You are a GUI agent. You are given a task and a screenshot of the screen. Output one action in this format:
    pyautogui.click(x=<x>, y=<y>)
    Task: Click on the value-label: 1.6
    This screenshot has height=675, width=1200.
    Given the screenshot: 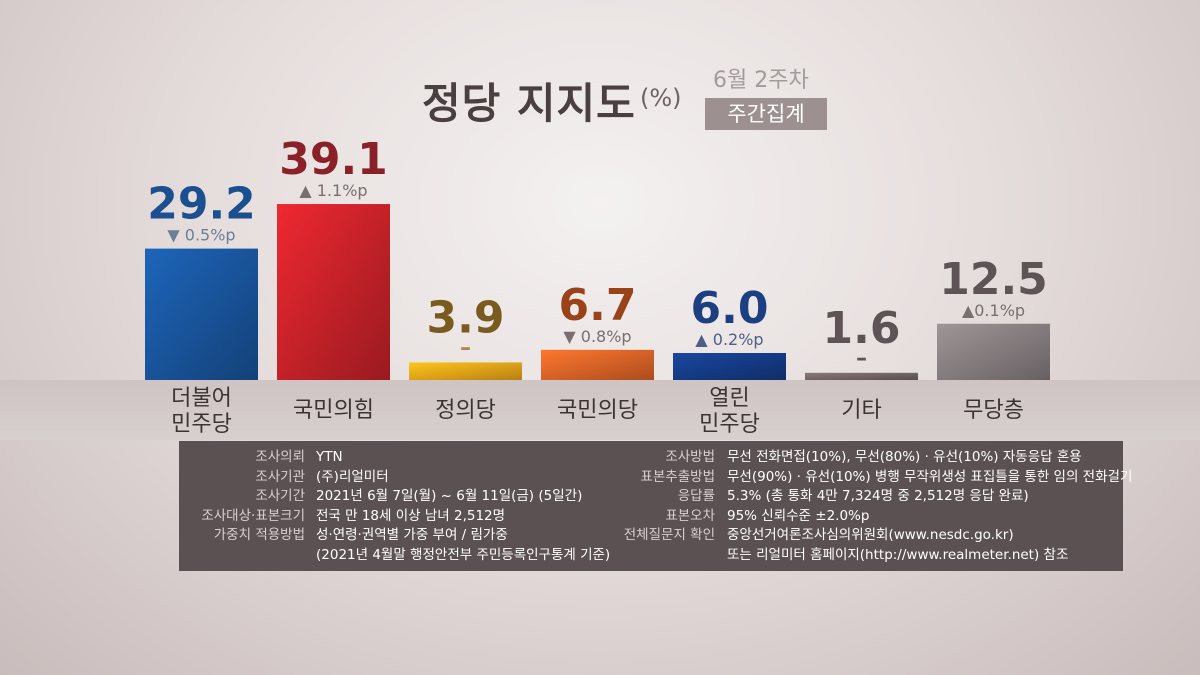 What is the action you would take?
    pyautogui.click(x=862, y=328)
    